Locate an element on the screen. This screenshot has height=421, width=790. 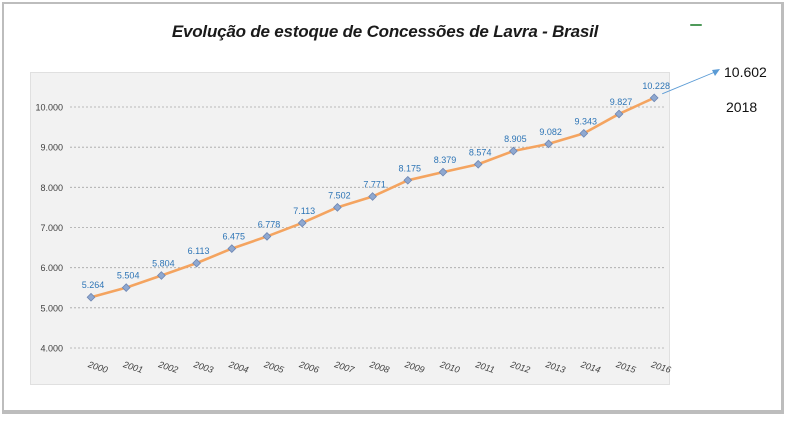
data-label: 5.804 is located at coordinates (163, 264).